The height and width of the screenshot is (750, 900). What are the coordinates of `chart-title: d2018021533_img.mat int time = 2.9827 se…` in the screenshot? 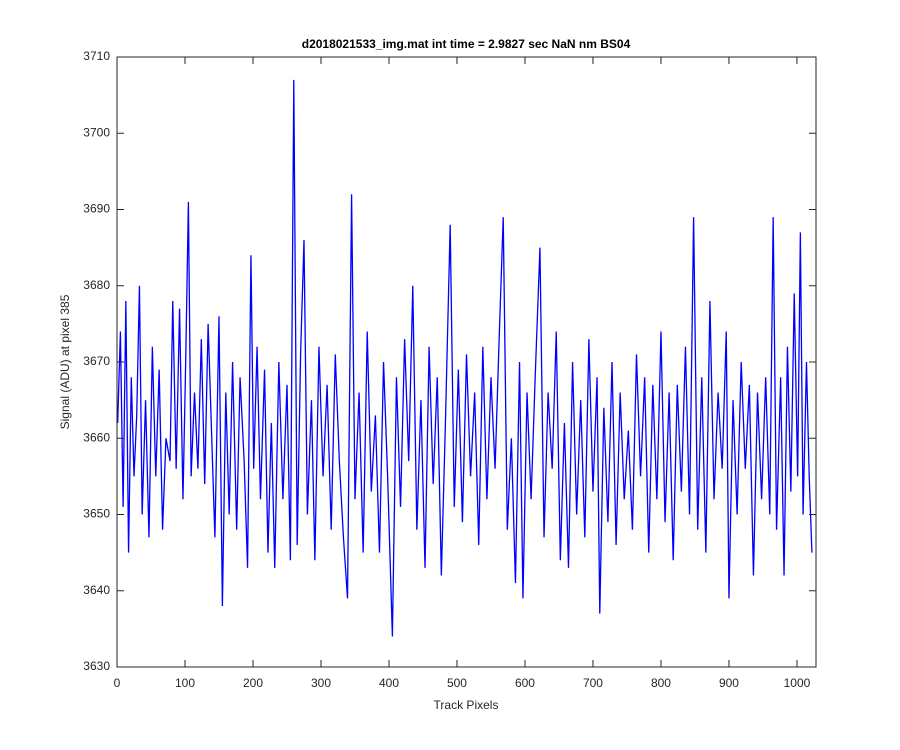 It's located at (466, 44).